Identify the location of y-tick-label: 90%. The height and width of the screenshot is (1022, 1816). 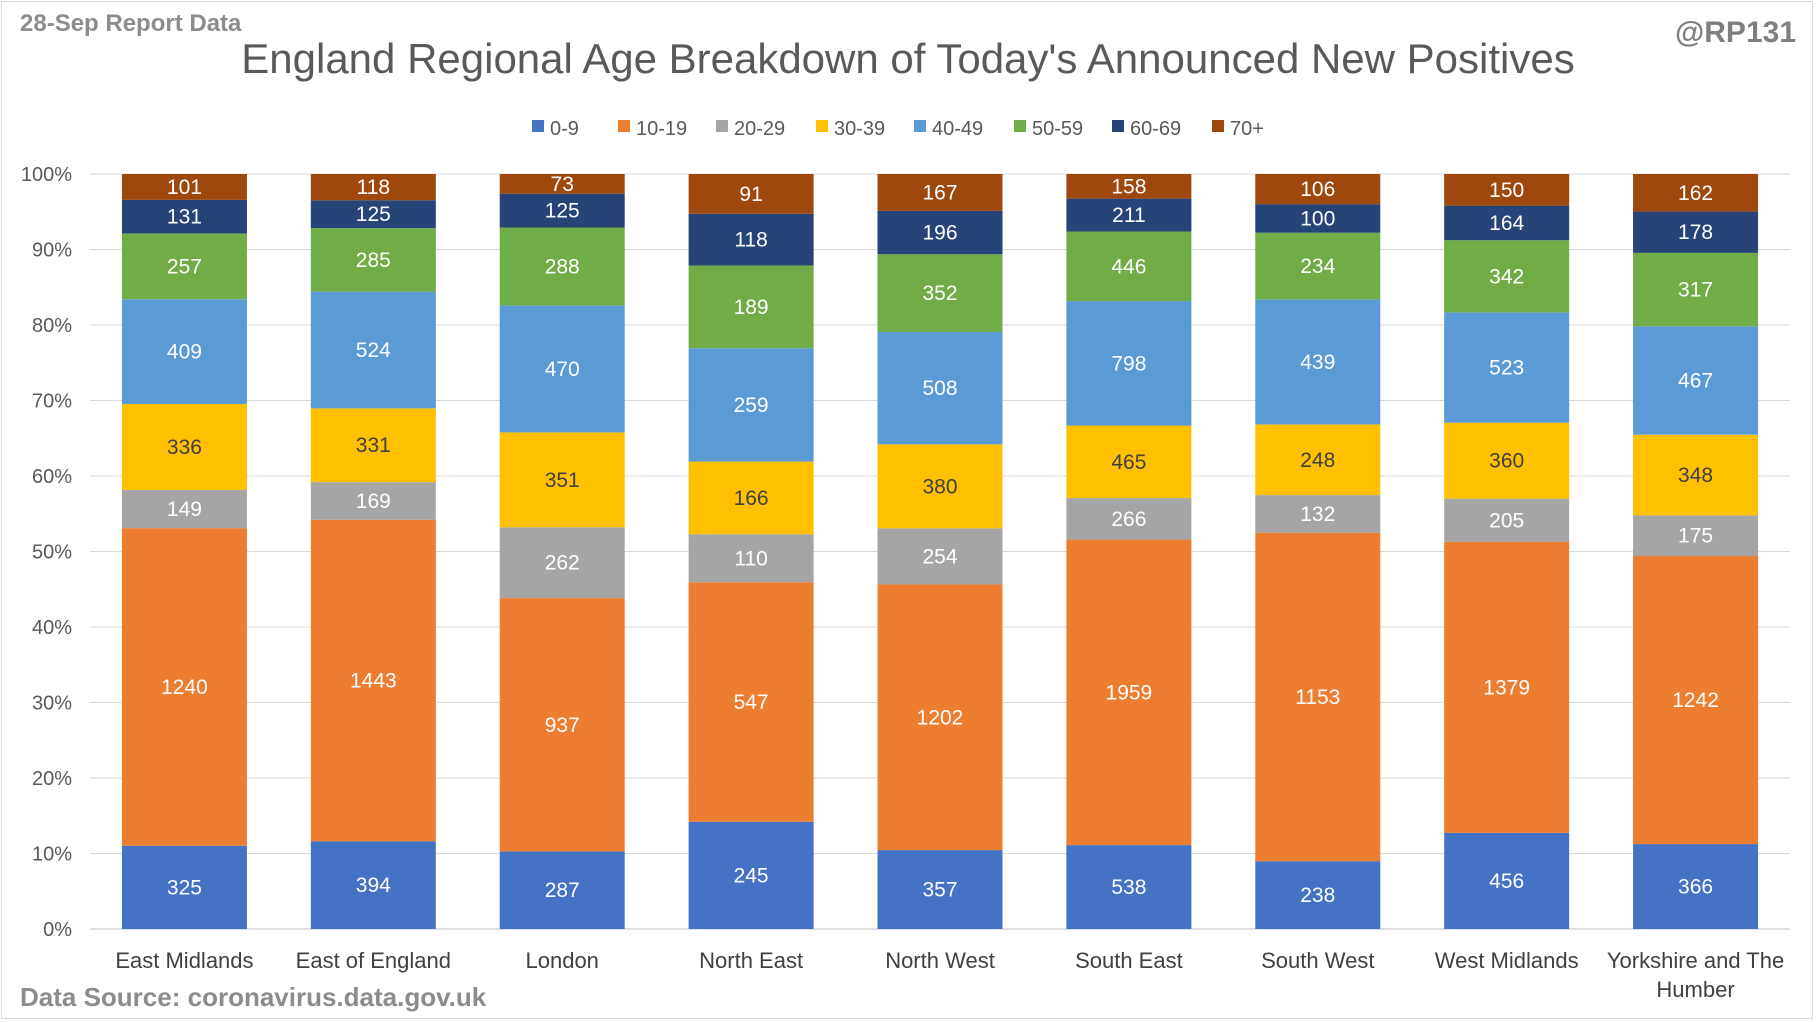
(52, 251).